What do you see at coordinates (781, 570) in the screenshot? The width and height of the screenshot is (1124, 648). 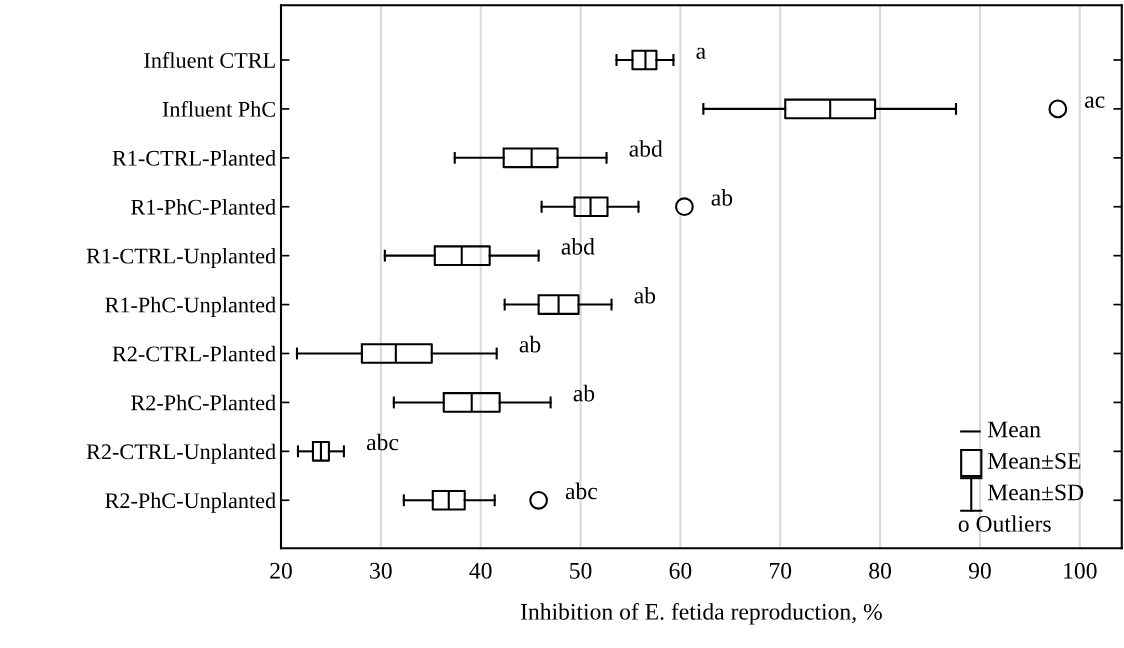 I see `x-tick-label: 70` at bounding box center [781, 570].